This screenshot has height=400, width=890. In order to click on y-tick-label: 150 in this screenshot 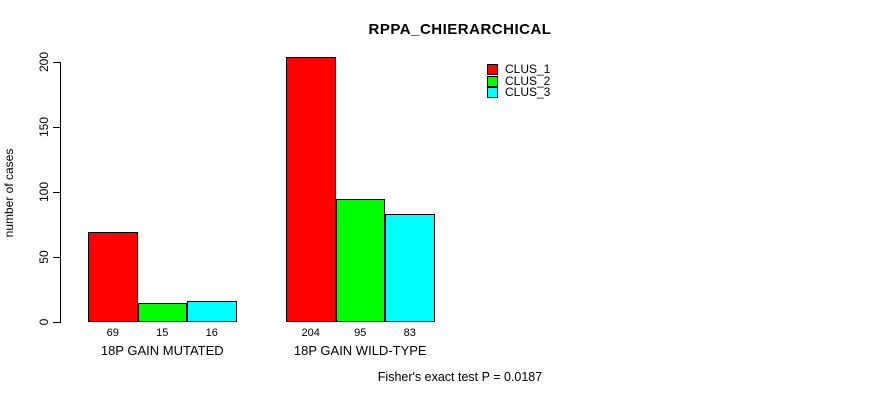, I will do `click(44, 127)`.